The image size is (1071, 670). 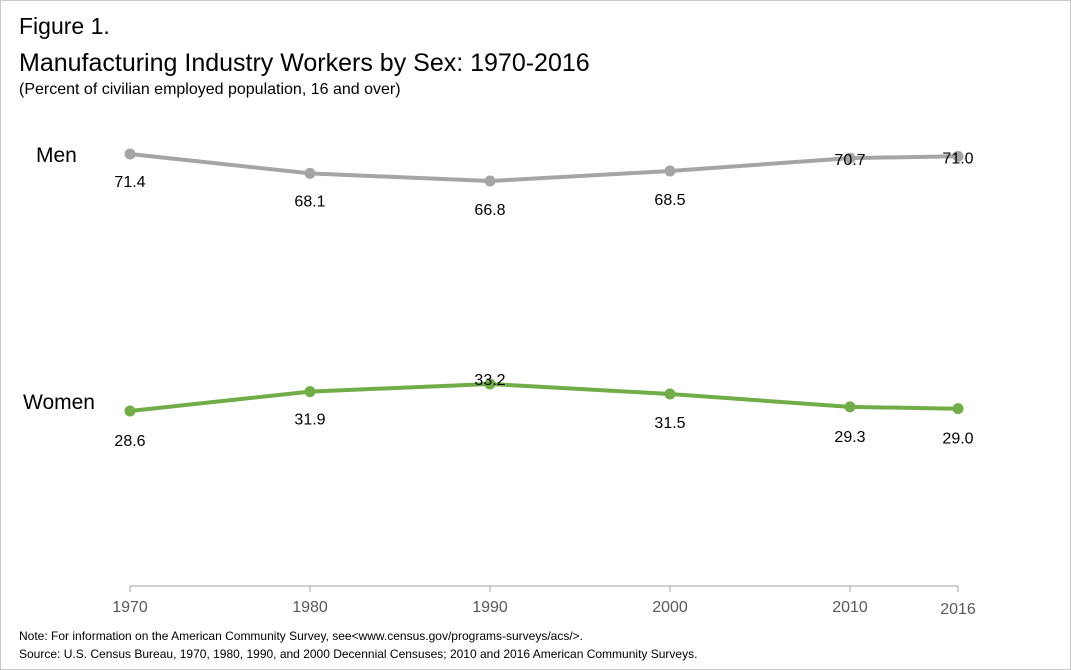 What do you see at coordinates (309, 201) in the screenshot?
I see `data-label-men: 68.1` at bounding box center [309, 201].